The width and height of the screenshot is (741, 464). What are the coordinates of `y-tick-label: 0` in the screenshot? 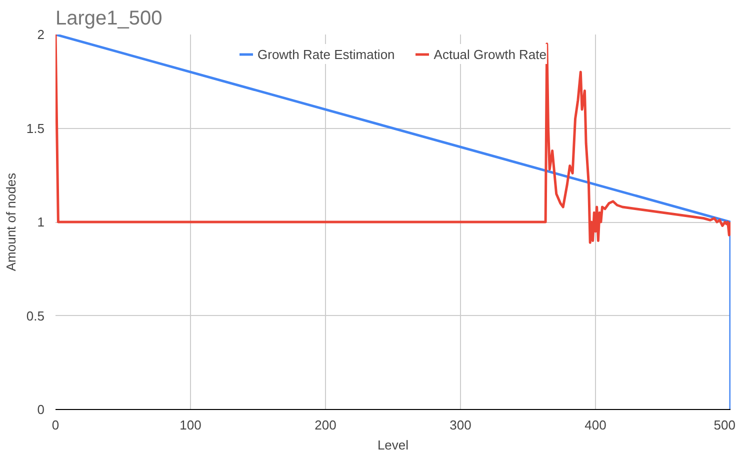 It's located at (41, 409).